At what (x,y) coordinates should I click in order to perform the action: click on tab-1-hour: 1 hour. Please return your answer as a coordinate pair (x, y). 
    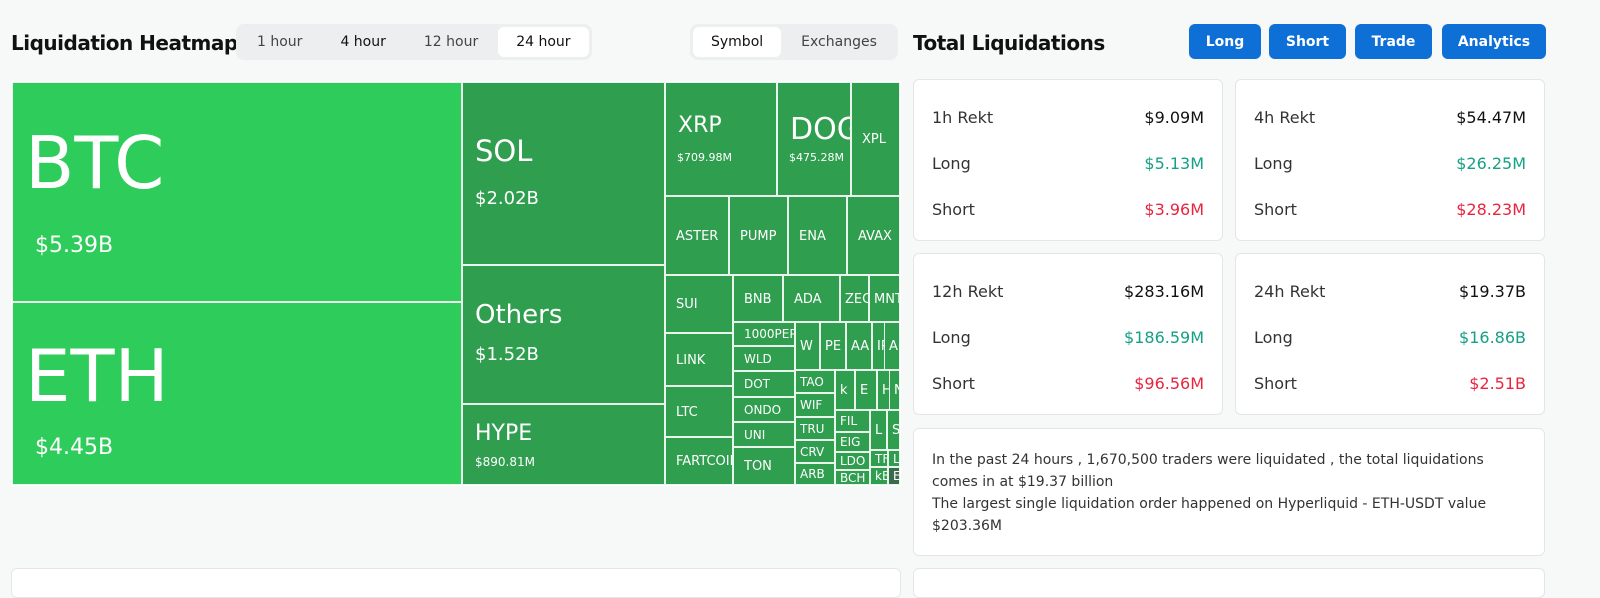
    Looking at the image, I should click on (280, 42).